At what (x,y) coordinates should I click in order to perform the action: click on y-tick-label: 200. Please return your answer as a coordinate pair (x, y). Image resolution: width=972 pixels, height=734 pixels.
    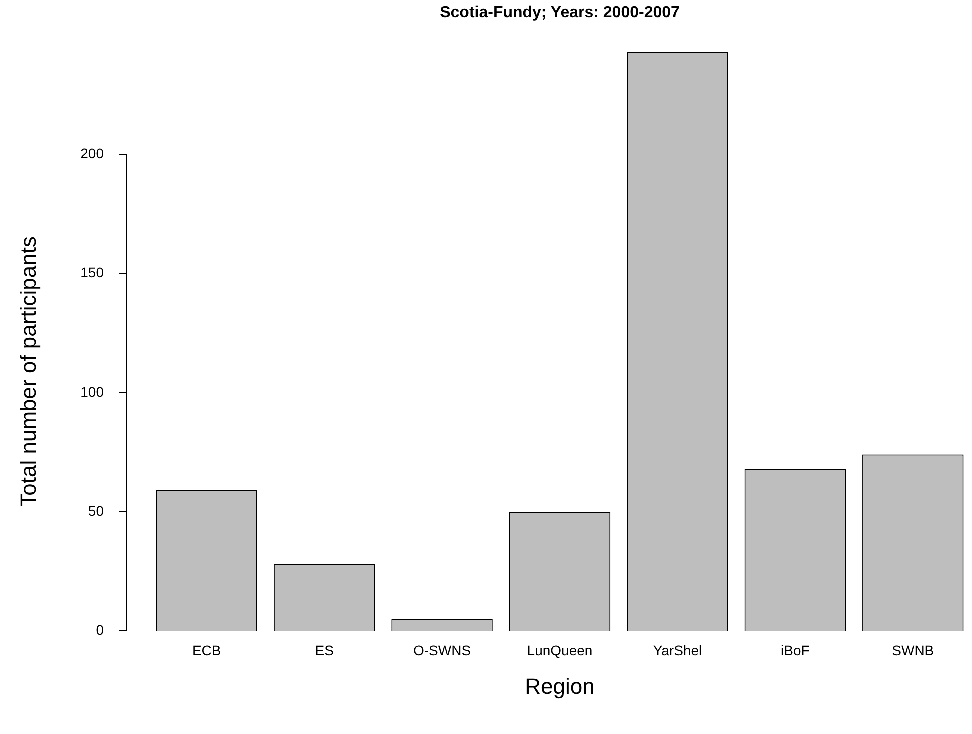
    Looking at the image, I should click on (92, 154).